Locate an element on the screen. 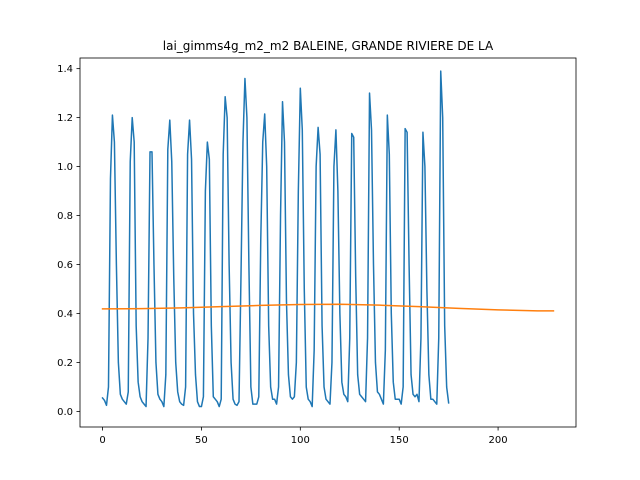  y-tick-label: 0.6 is located at coordinates (65, 265).